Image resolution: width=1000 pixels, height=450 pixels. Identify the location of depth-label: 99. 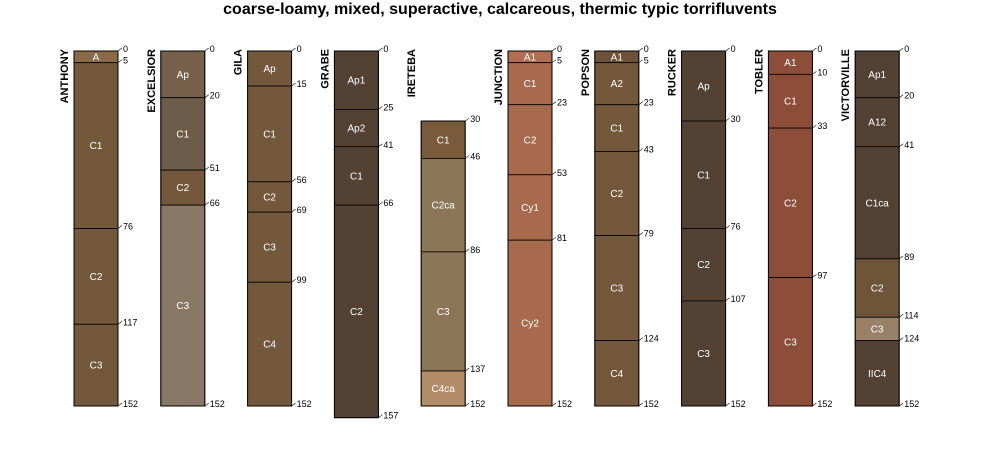
(302, 280).